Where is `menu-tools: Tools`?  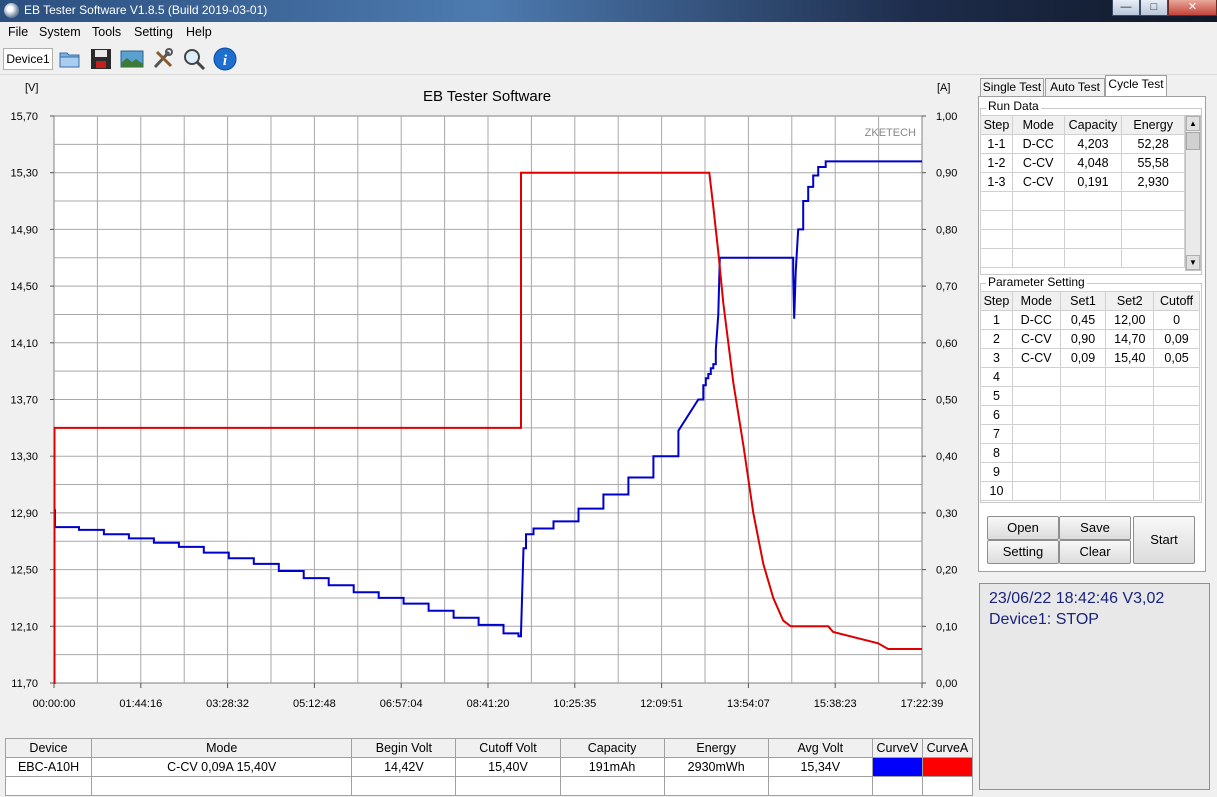
menu-tools: Tools is located at coordinates (107, 32).